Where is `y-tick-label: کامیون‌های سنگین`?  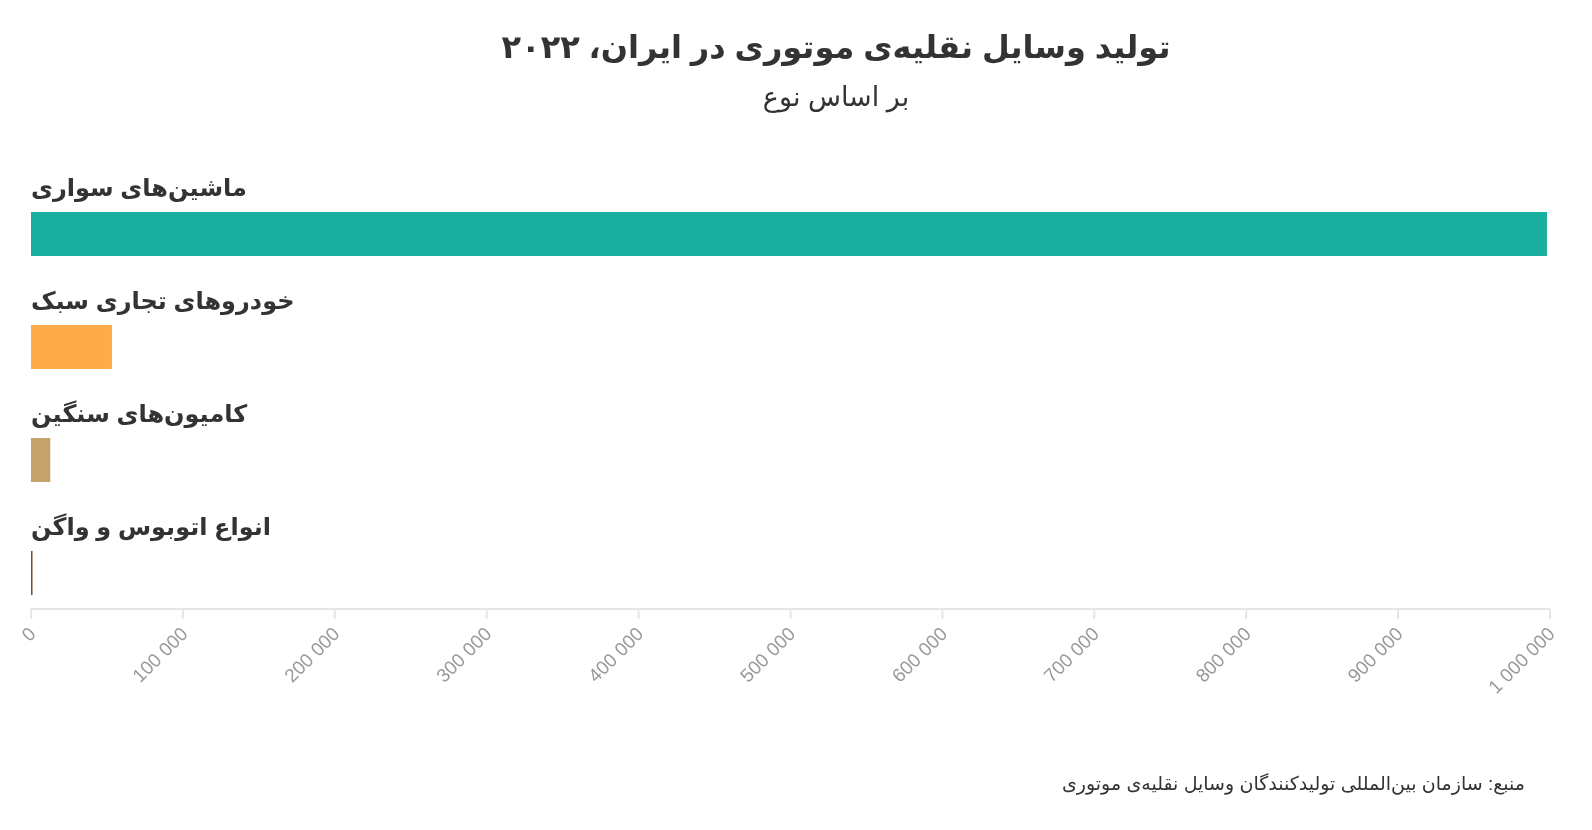
y-tick-label: کامیون‌های سنگین is located at coordinates (139, 414).